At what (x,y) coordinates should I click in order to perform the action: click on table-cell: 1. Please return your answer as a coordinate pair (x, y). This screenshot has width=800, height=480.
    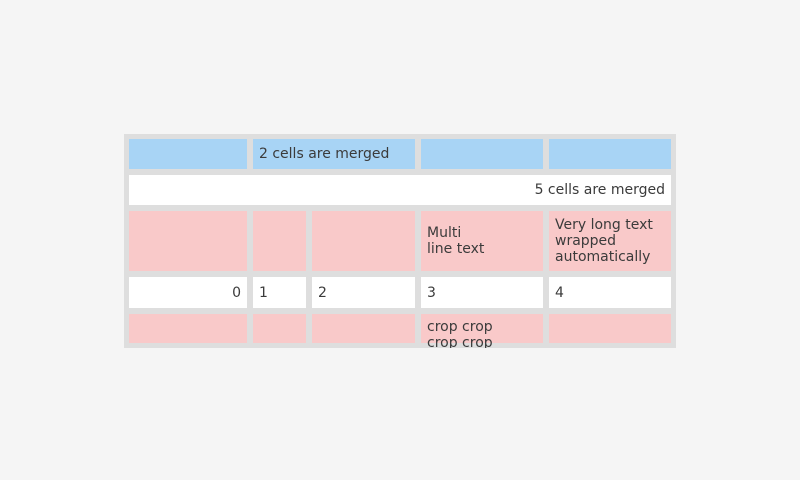
    Looking at the image, I should click on (279, 292).